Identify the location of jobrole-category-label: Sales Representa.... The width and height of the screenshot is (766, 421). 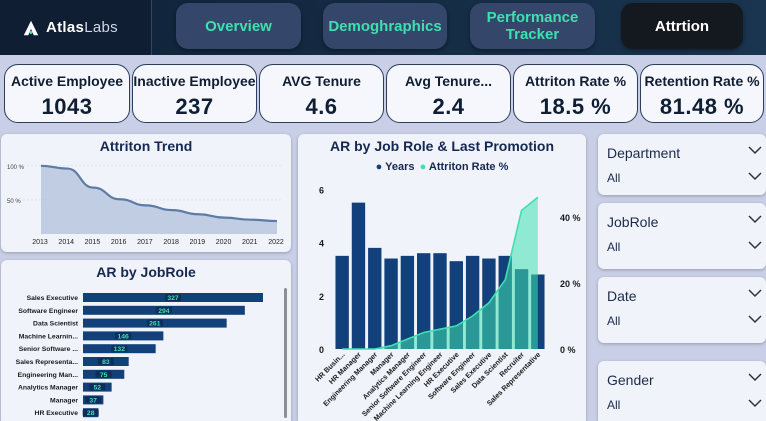
(47, 362).